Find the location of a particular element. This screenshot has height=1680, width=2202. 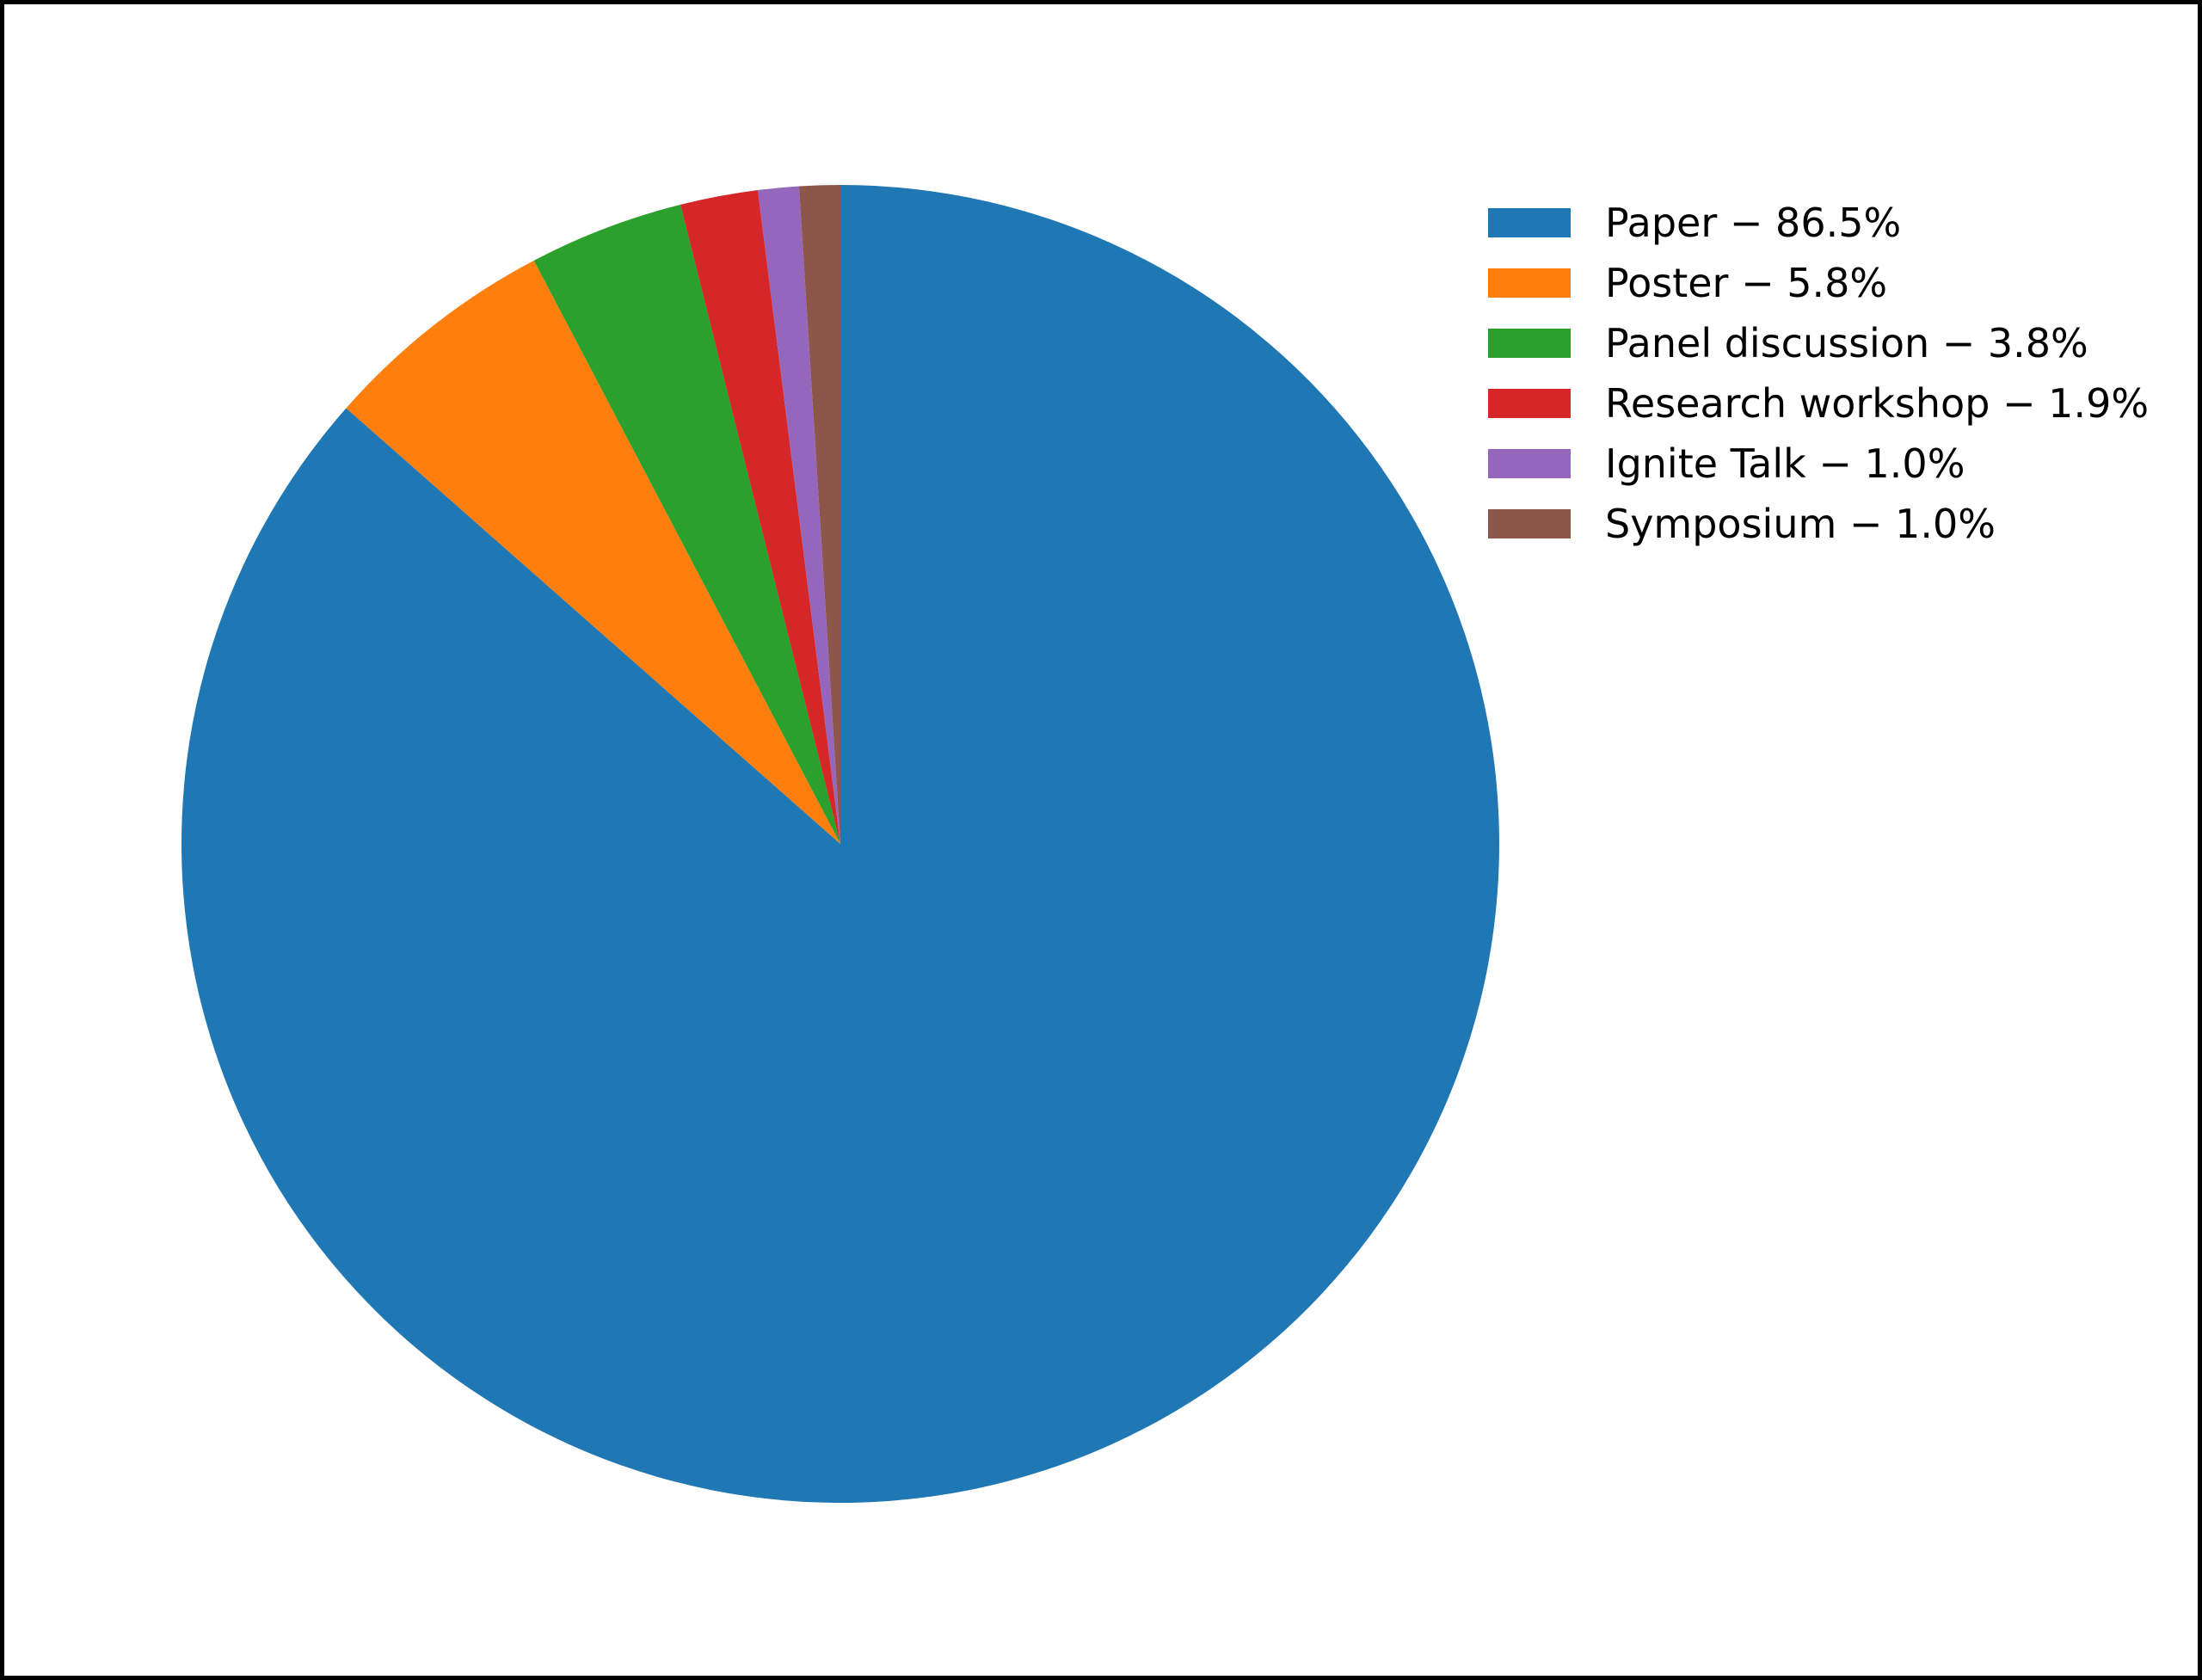

pie-slice-ignite-talk is located at coordinates (798, 515).